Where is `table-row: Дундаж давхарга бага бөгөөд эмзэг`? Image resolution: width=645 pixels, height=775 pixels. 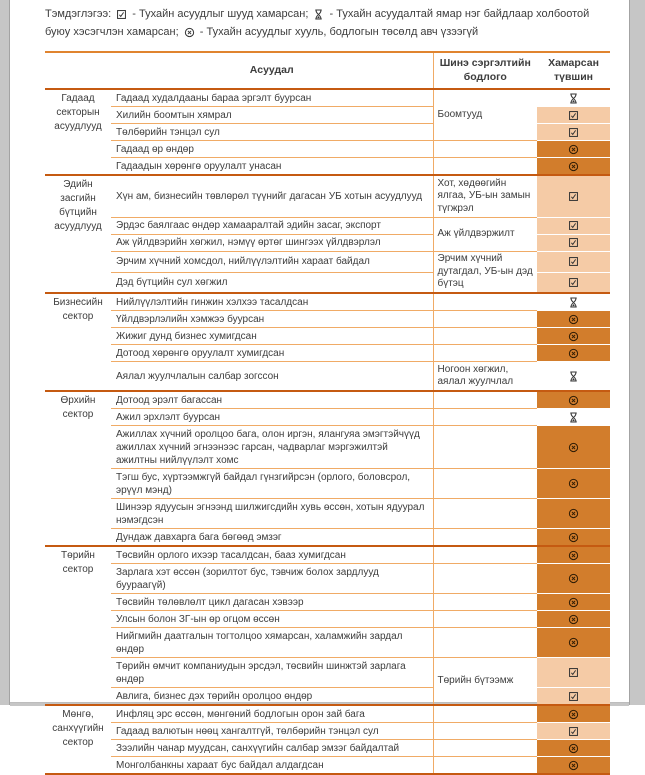
table-row: Дундаж давхарга бага бөгөөд эмзэг is located at coordinates (327, 538).